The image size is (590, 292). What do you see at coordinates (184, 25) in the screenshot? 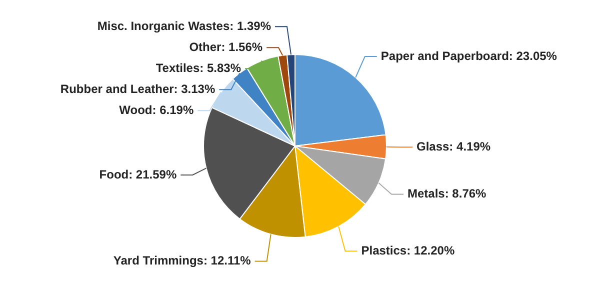
I see `slice-label: Misc. Inorganic Wastes: 1.39%` at bounding box center [184, 25].